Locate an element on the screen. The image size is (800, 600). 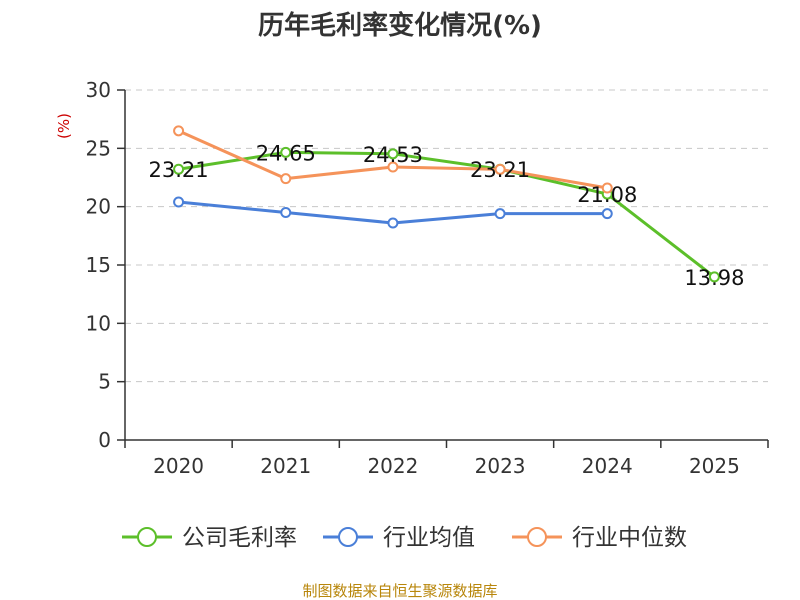
data-label: 24.53 is located at coordinates (393, 155).